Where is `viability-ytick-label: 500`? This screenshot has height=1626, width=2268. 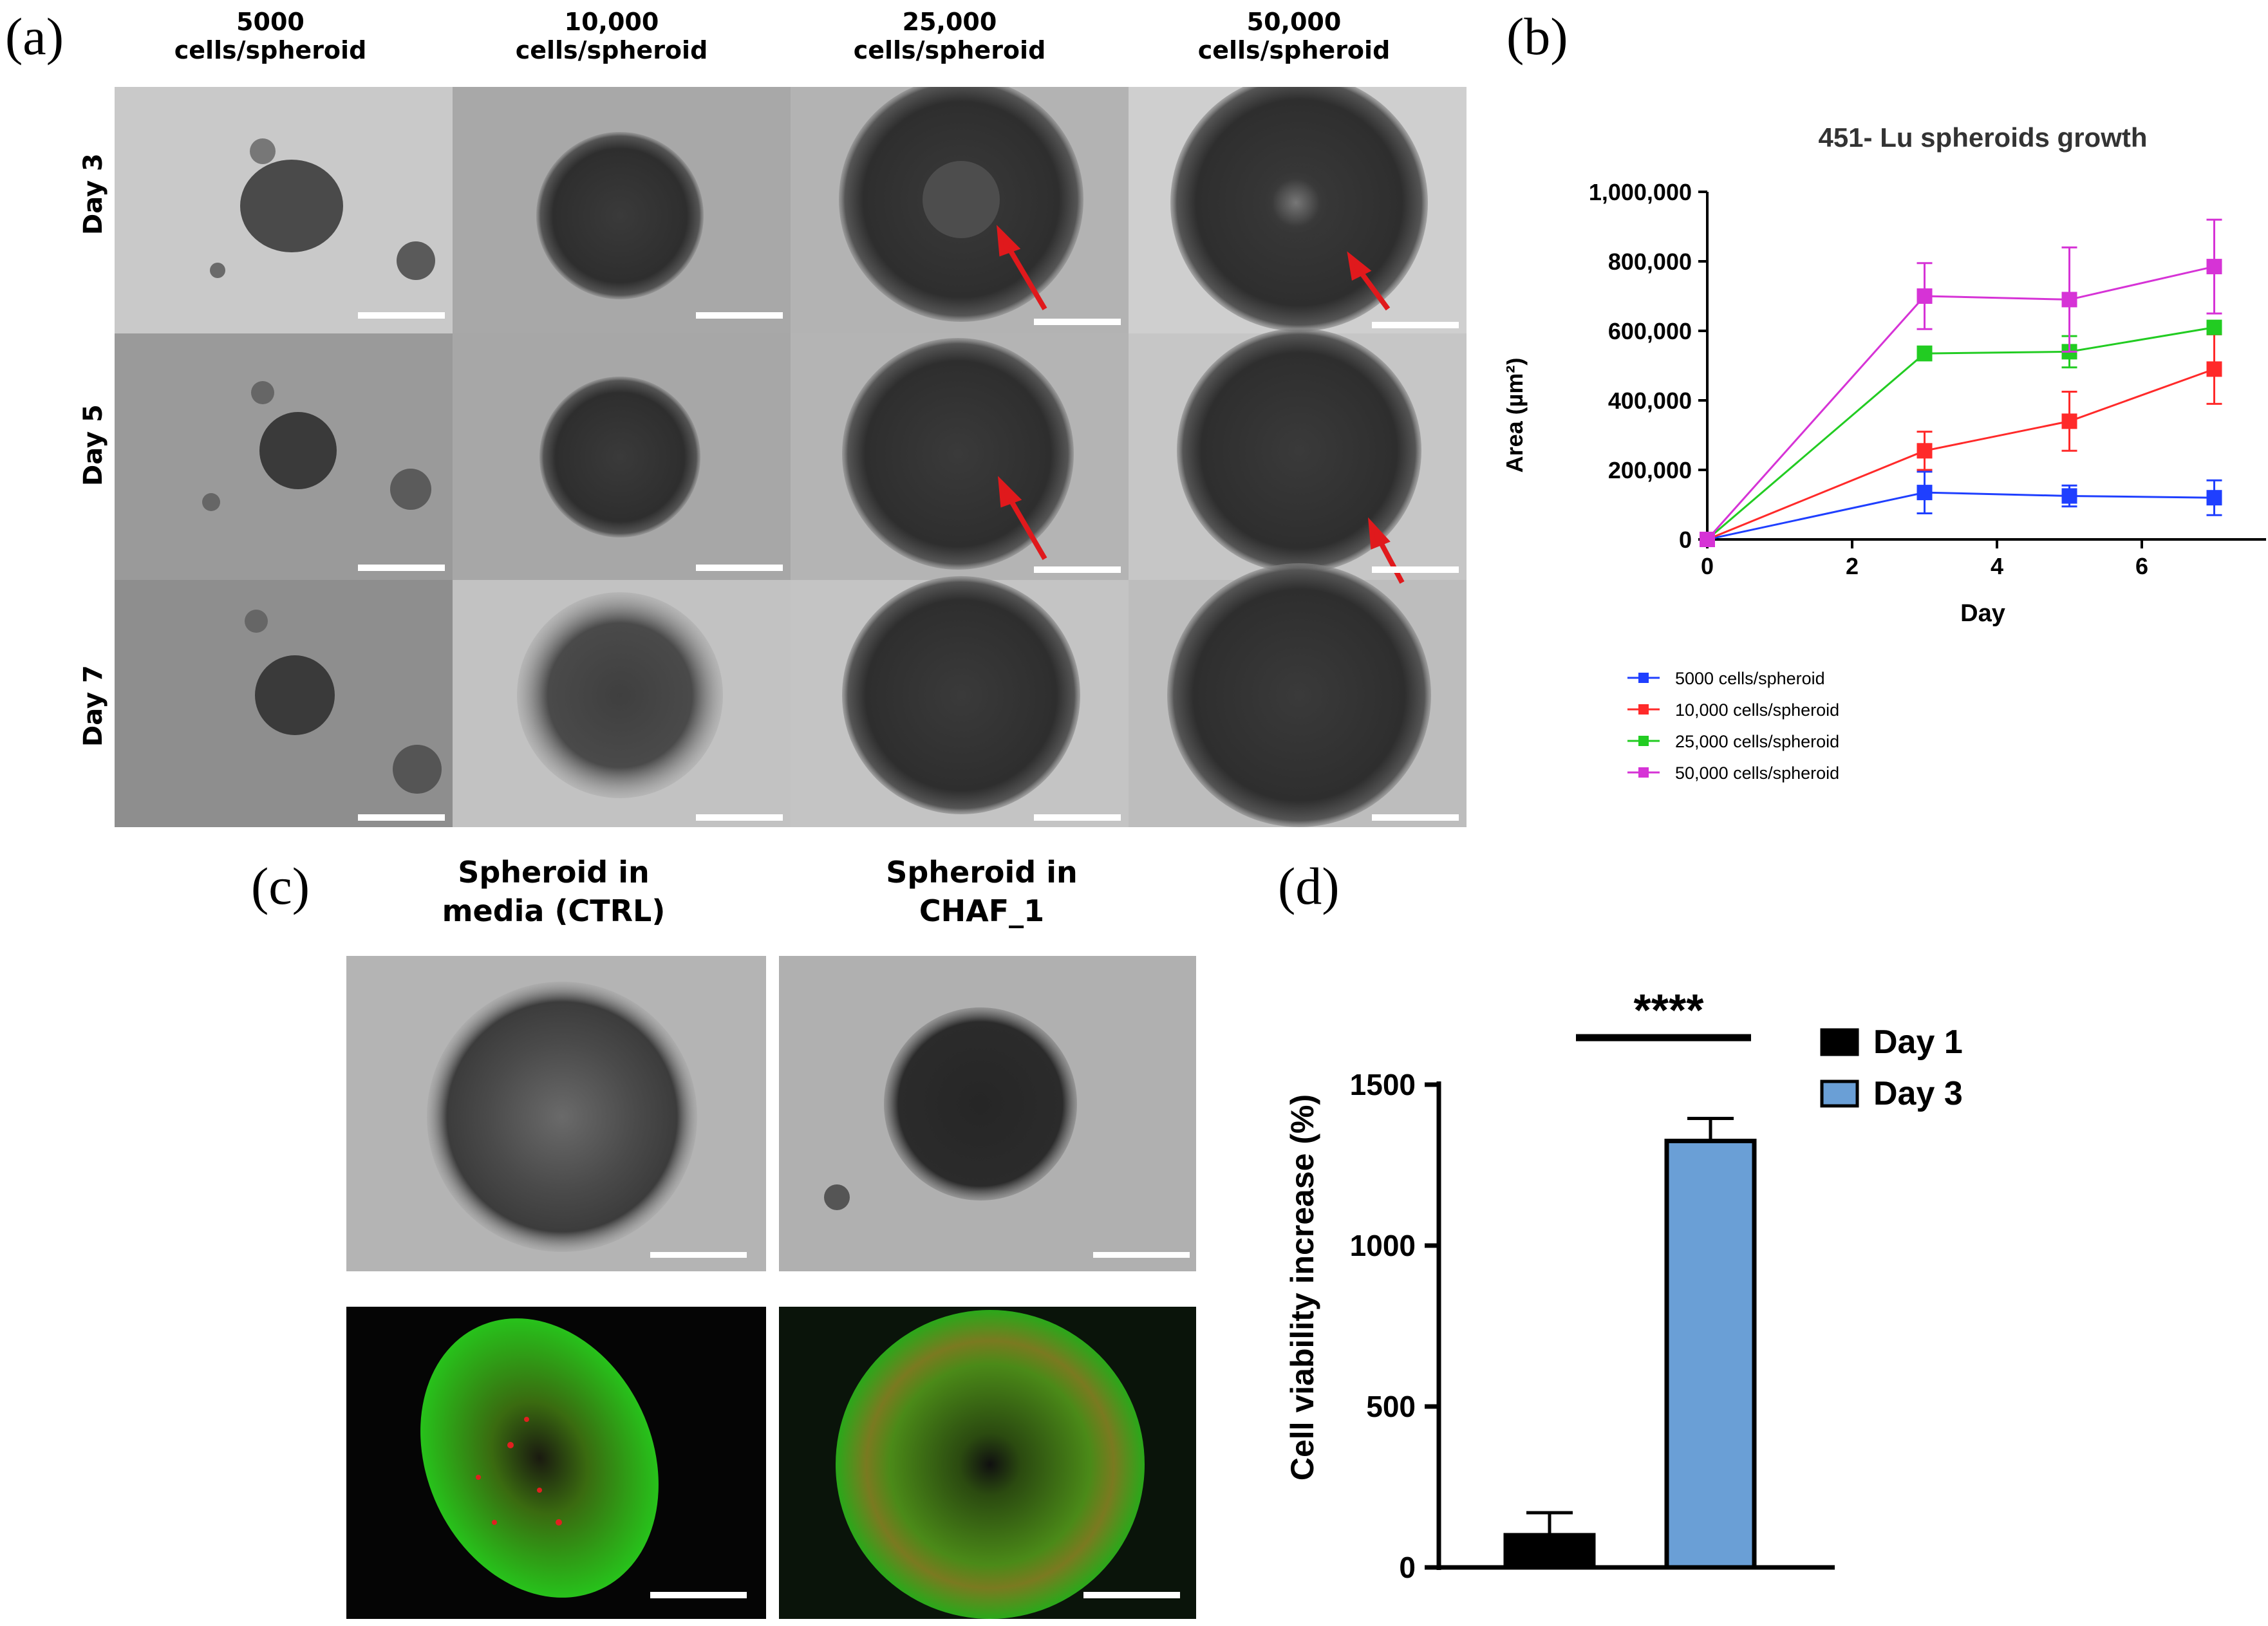
viability-ytick-label: 500 is located at coordinates (1391, 1407).